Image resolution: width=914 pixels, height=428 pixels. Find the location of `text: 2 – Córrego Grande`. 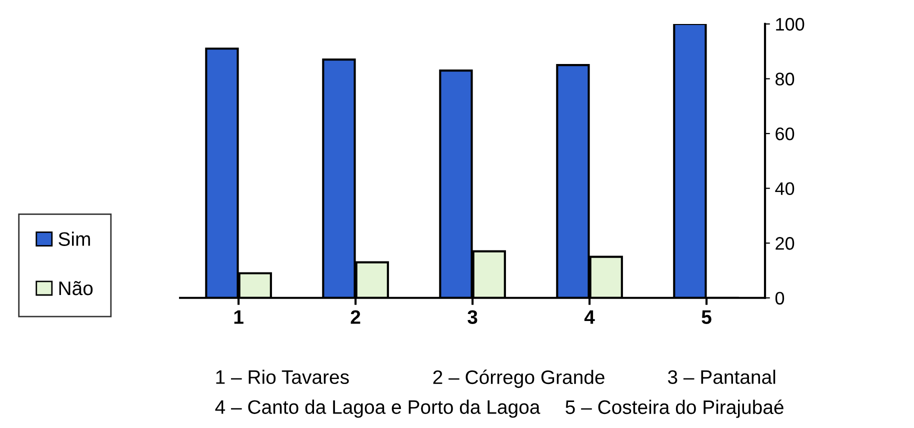

text: 2 – Córrego Grande is located at coordinates (518, 379).